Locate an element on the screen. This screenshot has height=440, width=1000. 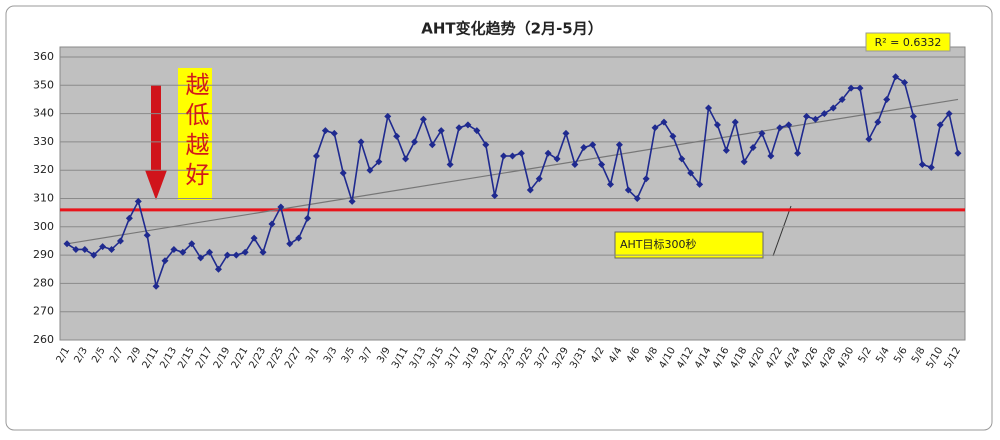
y-tick-label: 310 is located at coordinates (43, 198).